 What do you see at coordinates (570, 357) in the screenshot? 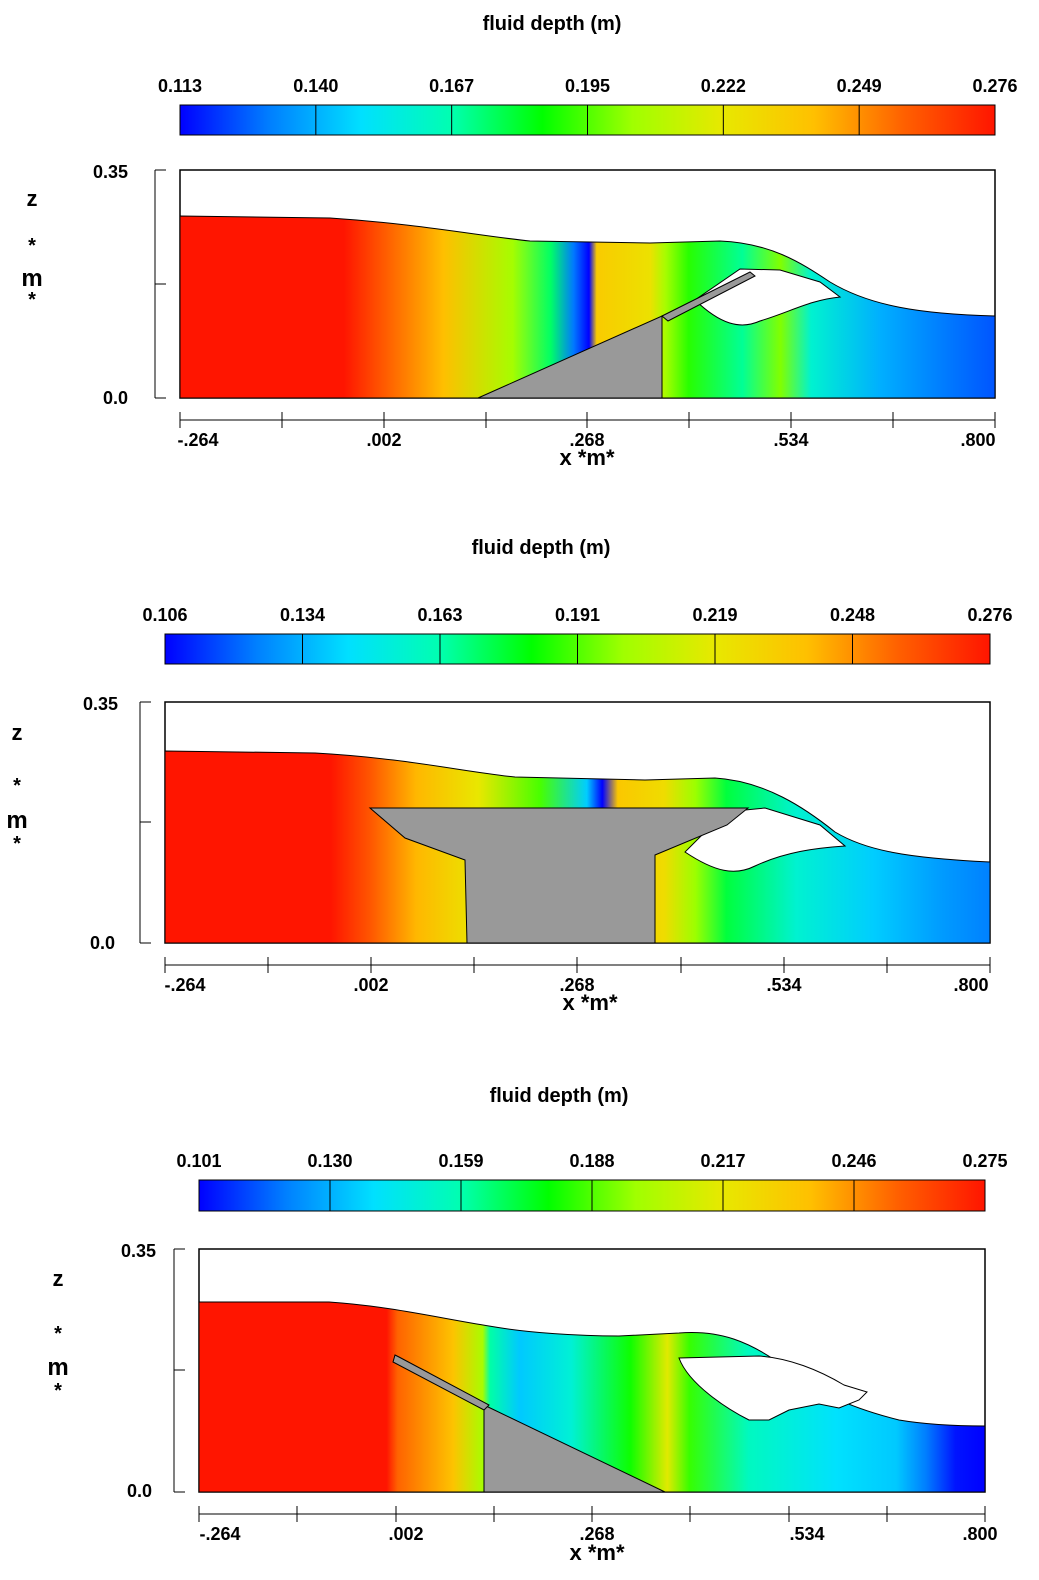
I see `panel-1-obstacle` at bounding box center [570, 357].